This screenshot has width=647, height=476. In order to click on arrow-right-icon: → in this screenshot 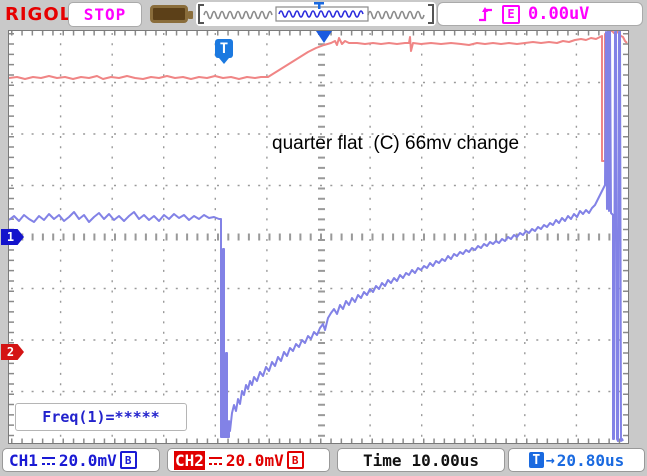, I will do `click(550, 460)`.